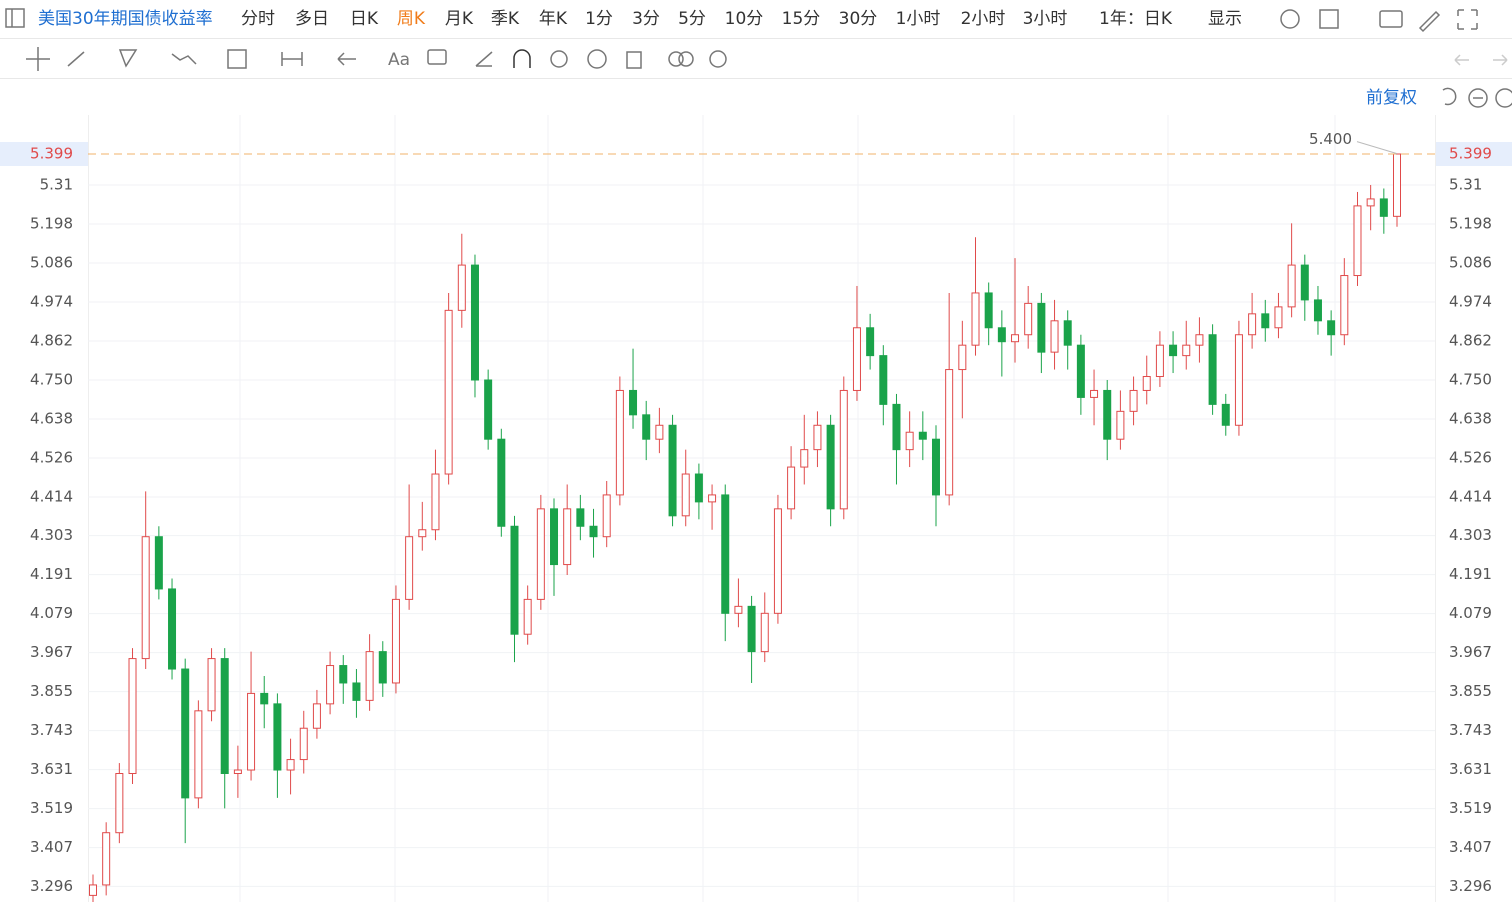  I want to click on color-icon, so click(1329, 19).